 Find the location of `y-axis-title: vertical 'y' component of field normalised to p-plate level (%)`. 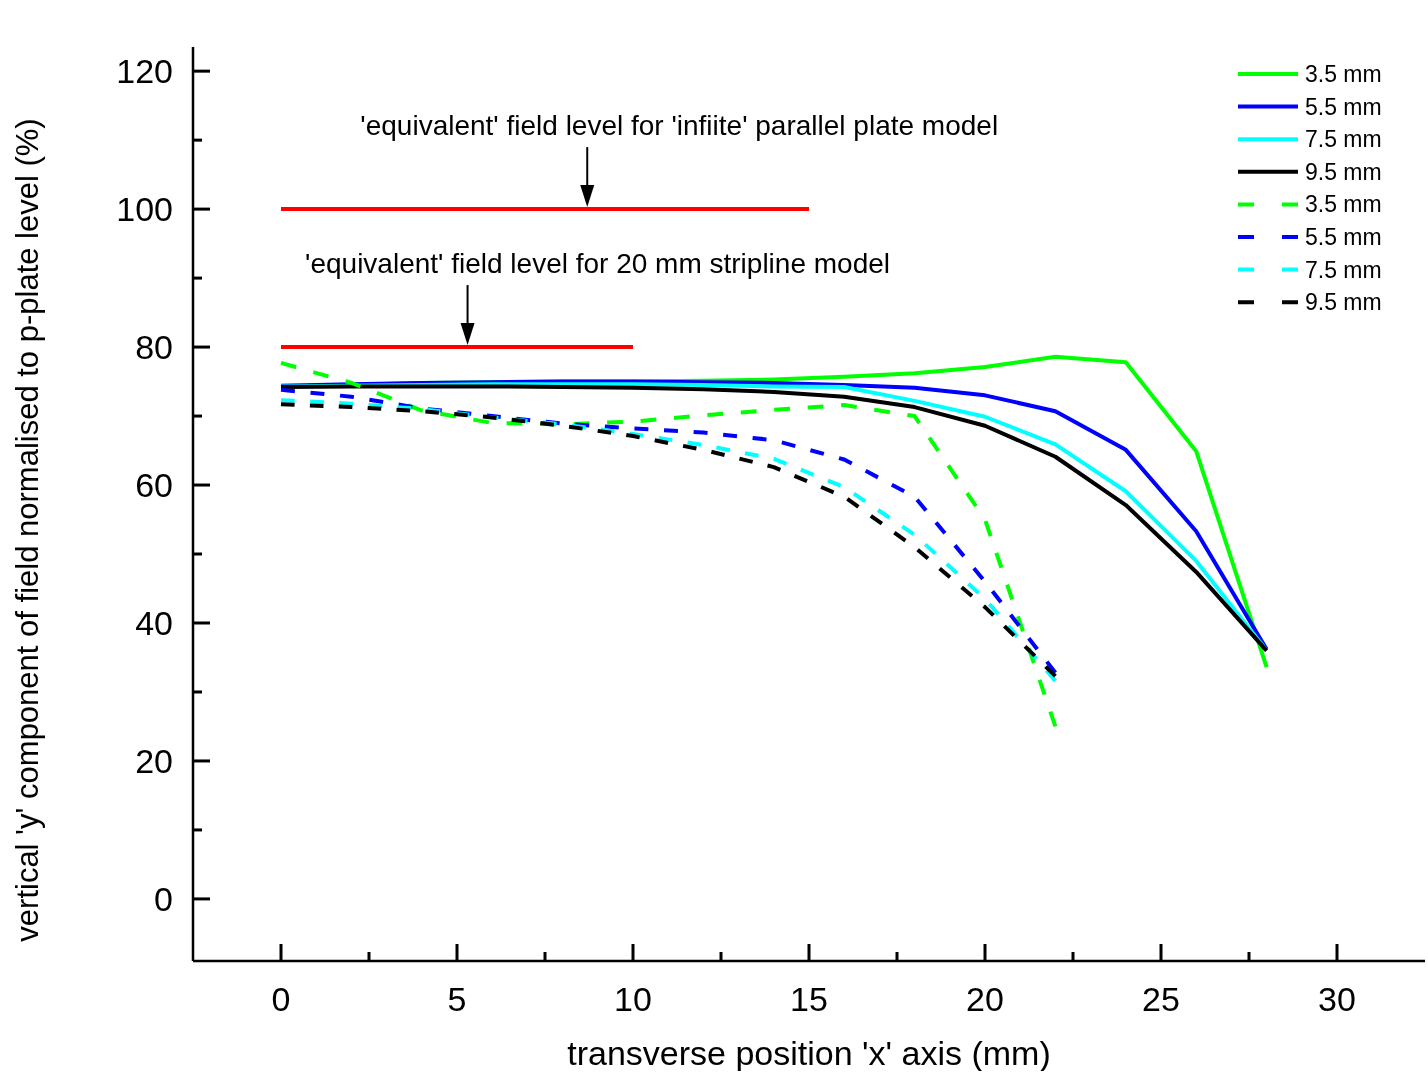

y-axis-title: vertical 'y' component of field normalised to p-plate level (%) is located at coordinates (27, 530).